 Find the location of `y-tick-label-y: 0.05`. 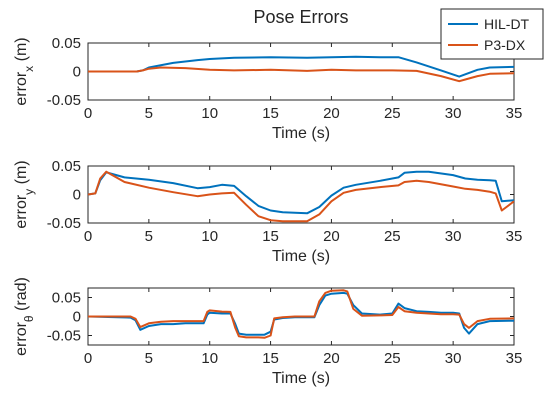

y-tick-label-y: 0.05 is located at coordinates (66, 166).